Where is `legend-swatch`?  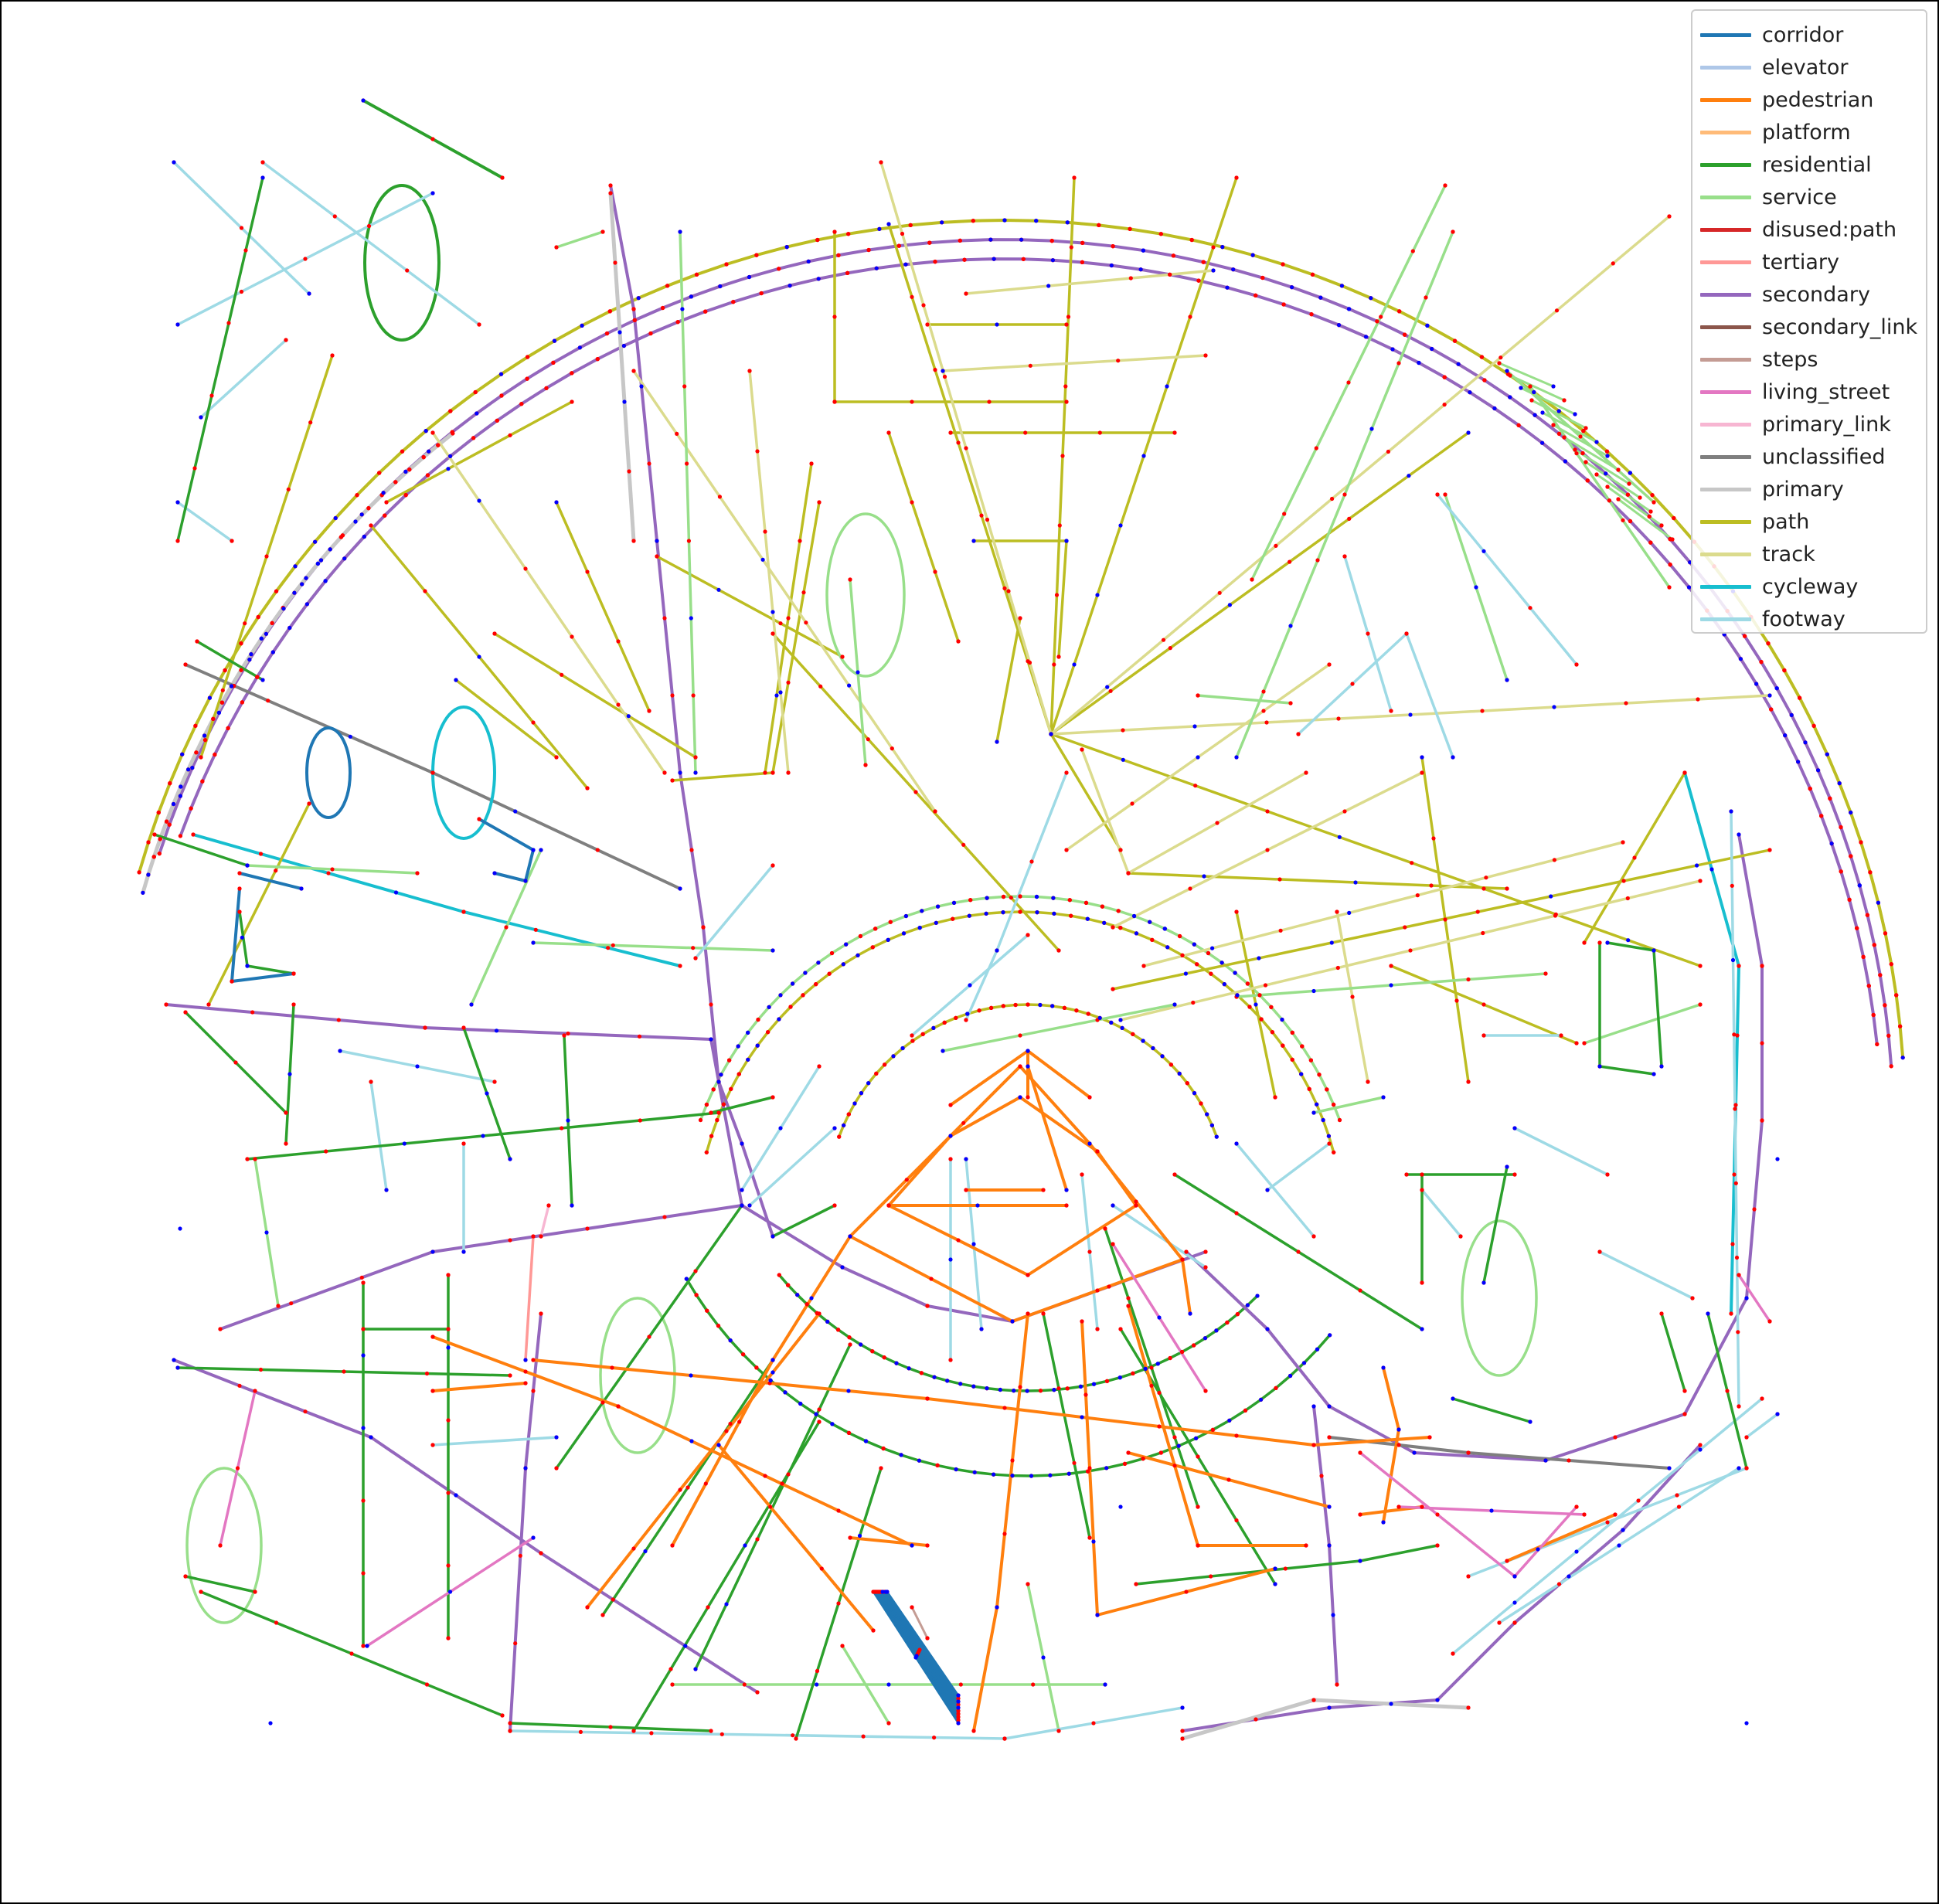
legend-swatch is located at coordinates (1725, 295).